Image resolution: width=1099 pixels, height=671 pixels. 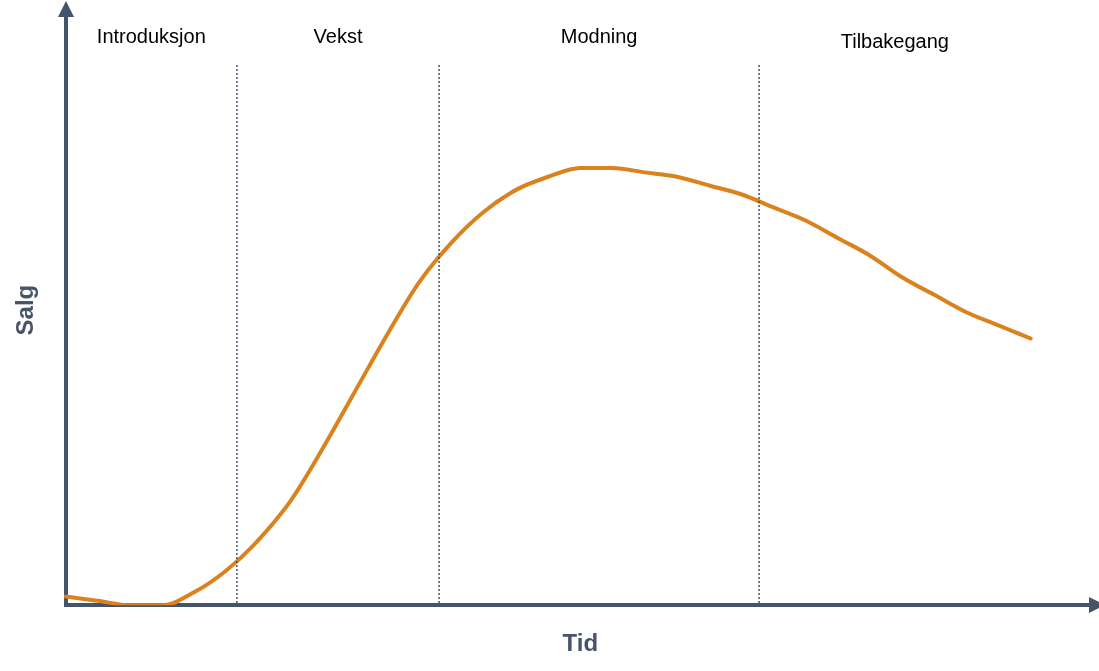 I want to click on y-axis-title: Salg, so click(x=25, y=310).